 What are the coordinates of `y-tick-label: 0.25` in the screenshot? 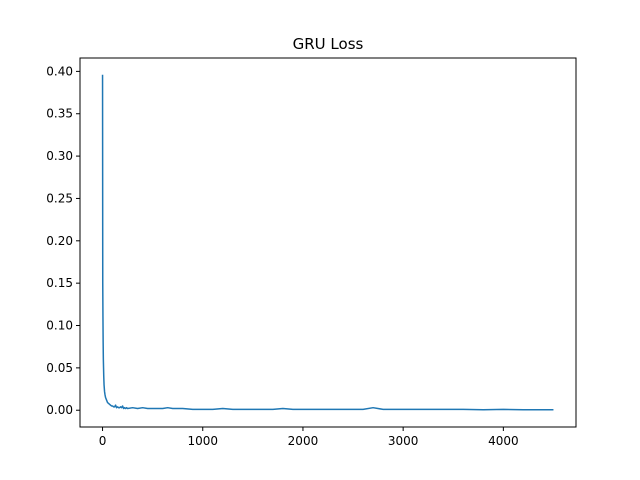 It's located at (59, 198).